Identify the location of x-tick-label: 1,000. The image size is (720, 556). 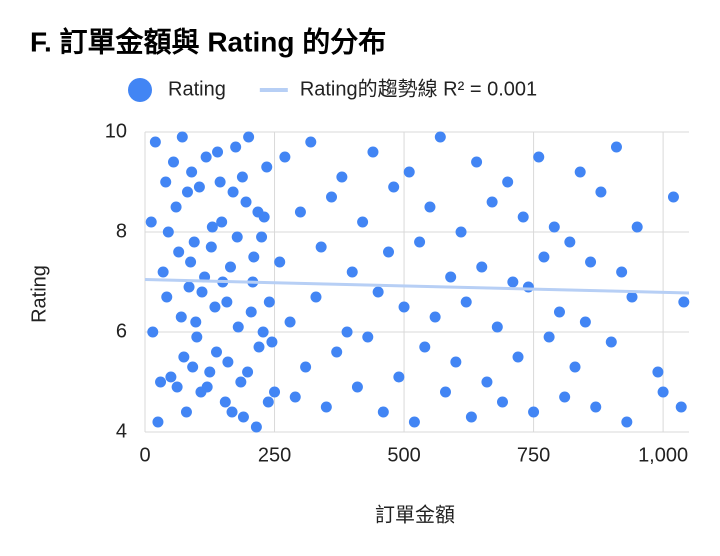
(663, 455).